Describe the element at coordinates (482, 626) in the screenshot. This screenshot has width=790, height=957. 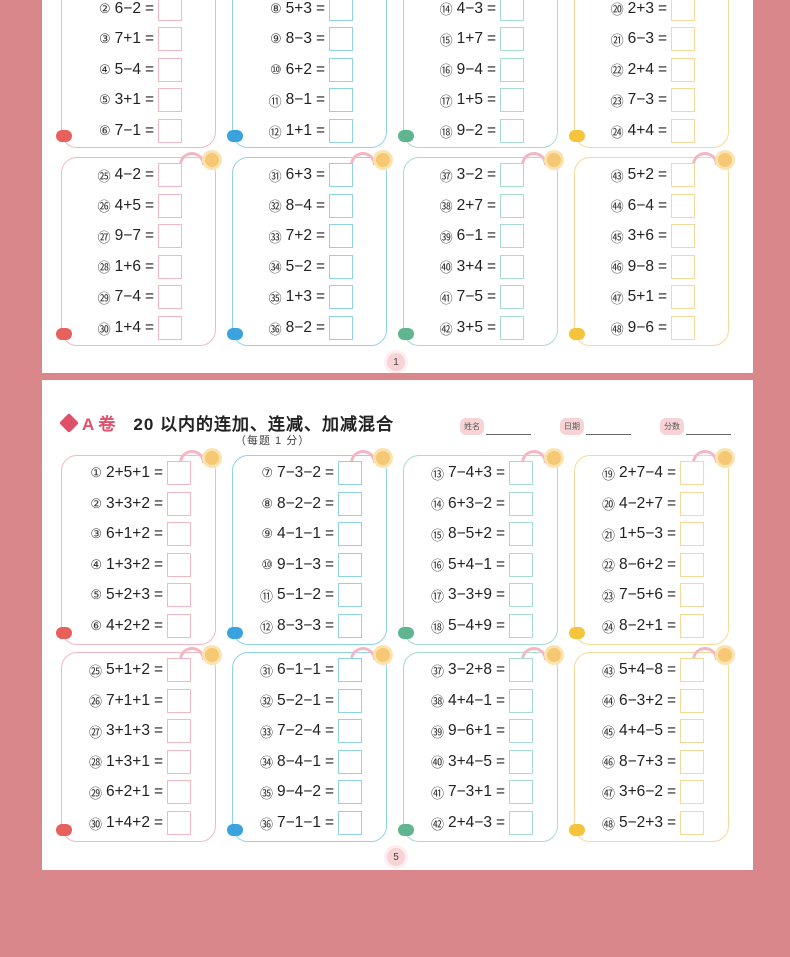
I see `problem-row: ⑱ 5−4+9 =` at that location.